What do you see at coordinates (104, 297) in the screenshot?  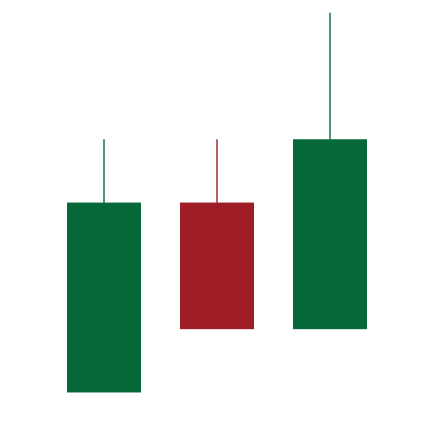 I see `candle-1-body` at bounding box center [104, 297].